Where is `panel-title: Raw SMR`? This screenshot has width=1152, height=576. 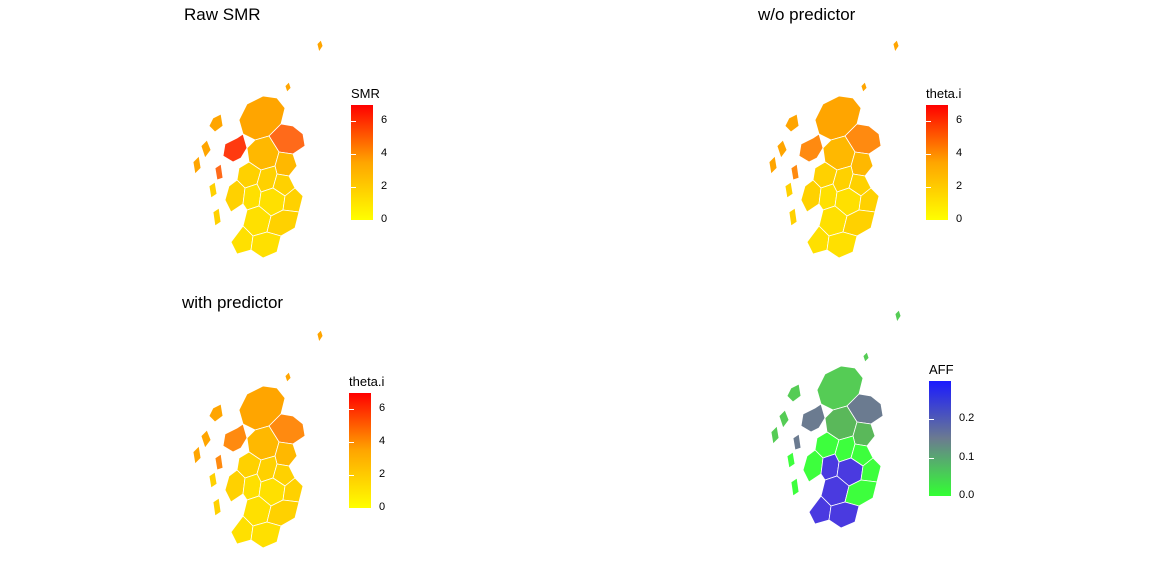
panel-title: Raw SMR is located at coordinates (222, 14).